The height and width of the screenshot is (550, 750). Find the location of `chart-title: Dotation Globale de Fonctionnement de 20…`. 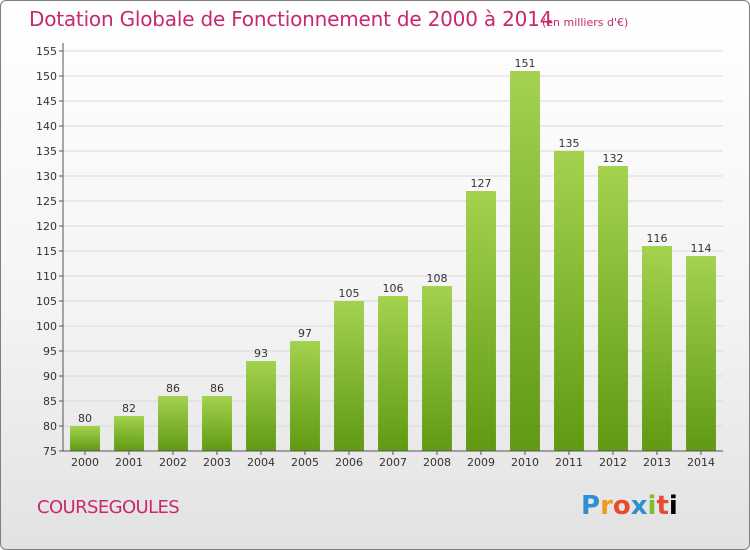

chart-title: Dotation Globale de Fonctionnement de 20… is located at coordinates (291, 19).